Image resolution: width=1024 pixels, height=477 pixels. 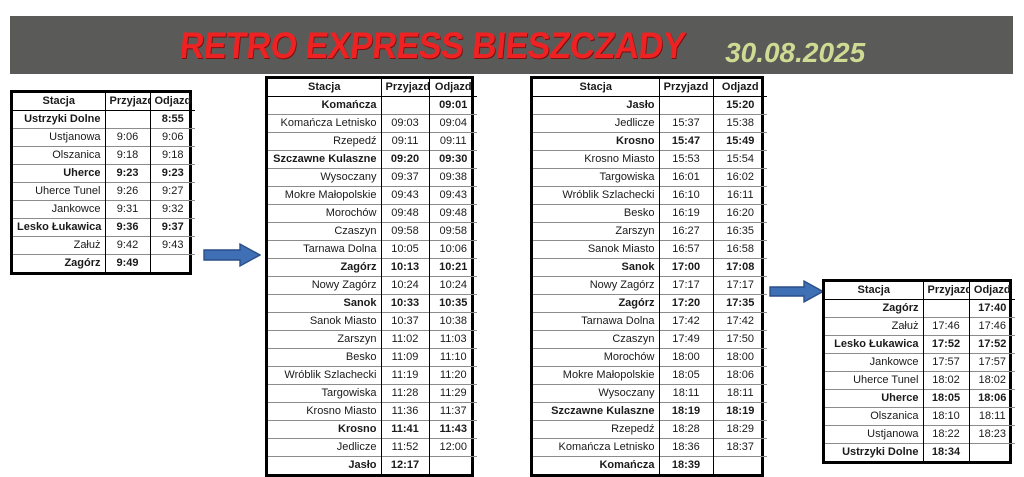 I want to click on cell-arrival: 17:20, so click(x=686, y=303).